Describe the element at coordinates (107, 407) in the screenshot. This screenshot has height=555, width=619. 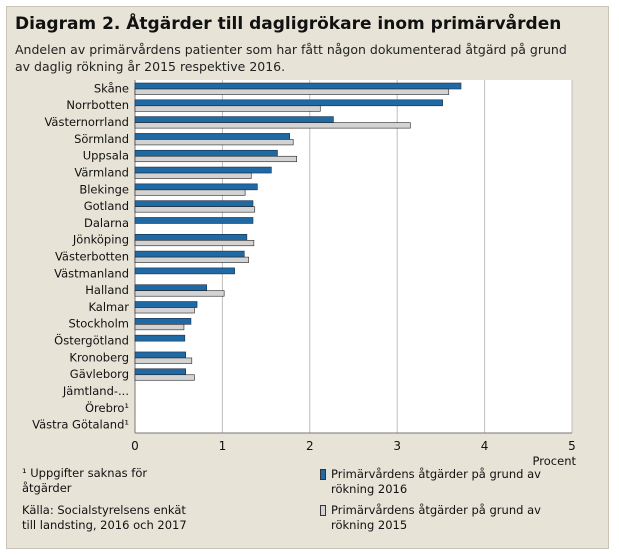
I see `category-label: Örebro¹` at that location.